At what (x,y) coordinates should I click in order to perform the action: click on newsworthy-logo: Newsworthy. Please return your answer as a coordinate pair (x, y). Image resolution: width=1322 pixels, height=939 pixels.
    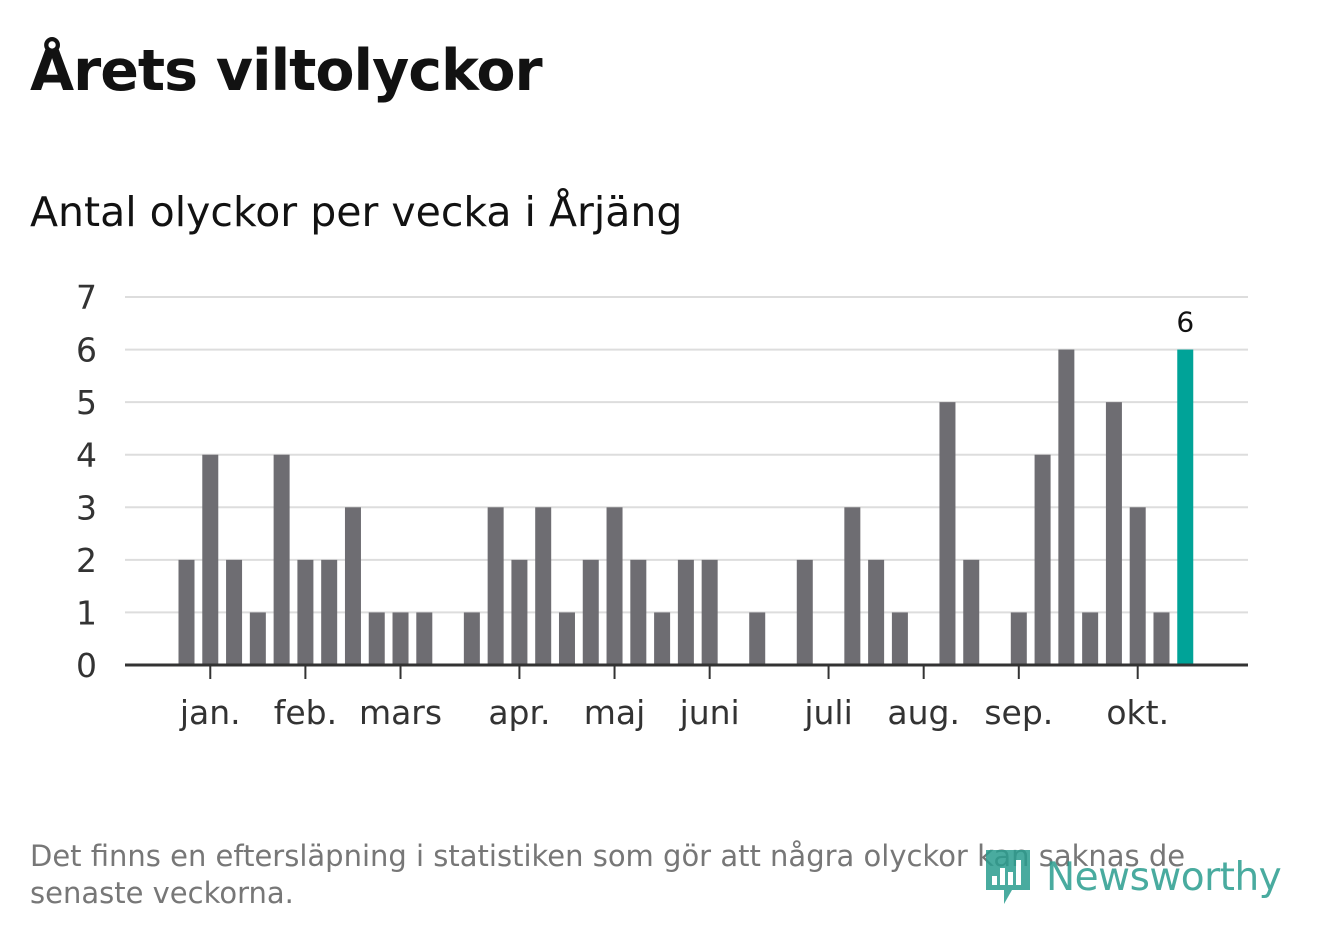
    Looking at the image, I should click on (1132, 877).